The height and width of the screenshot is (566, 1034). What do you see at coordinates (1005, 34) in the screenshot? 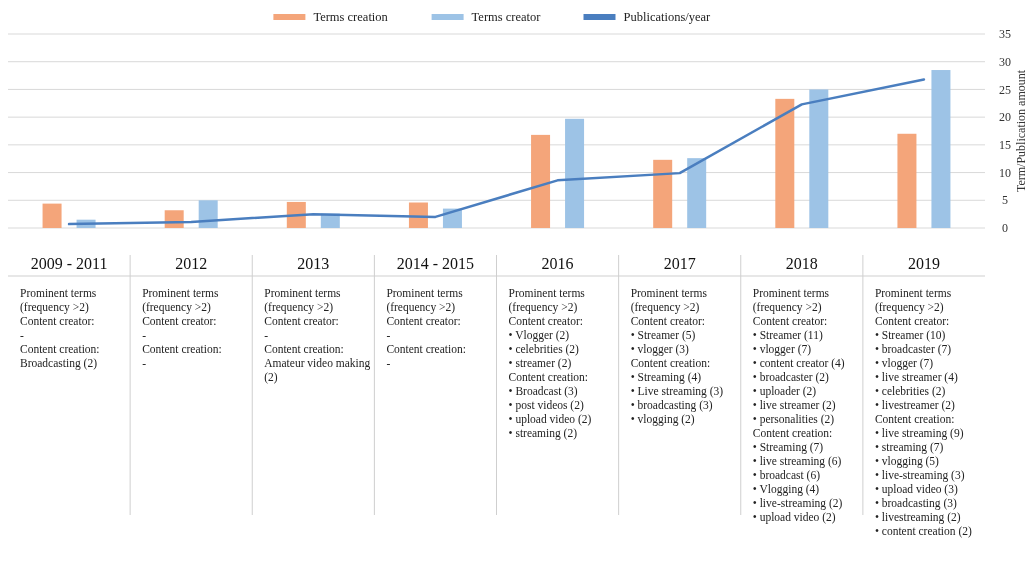
I see `y-tick-label: 35` at bounding box center [1005, 34].